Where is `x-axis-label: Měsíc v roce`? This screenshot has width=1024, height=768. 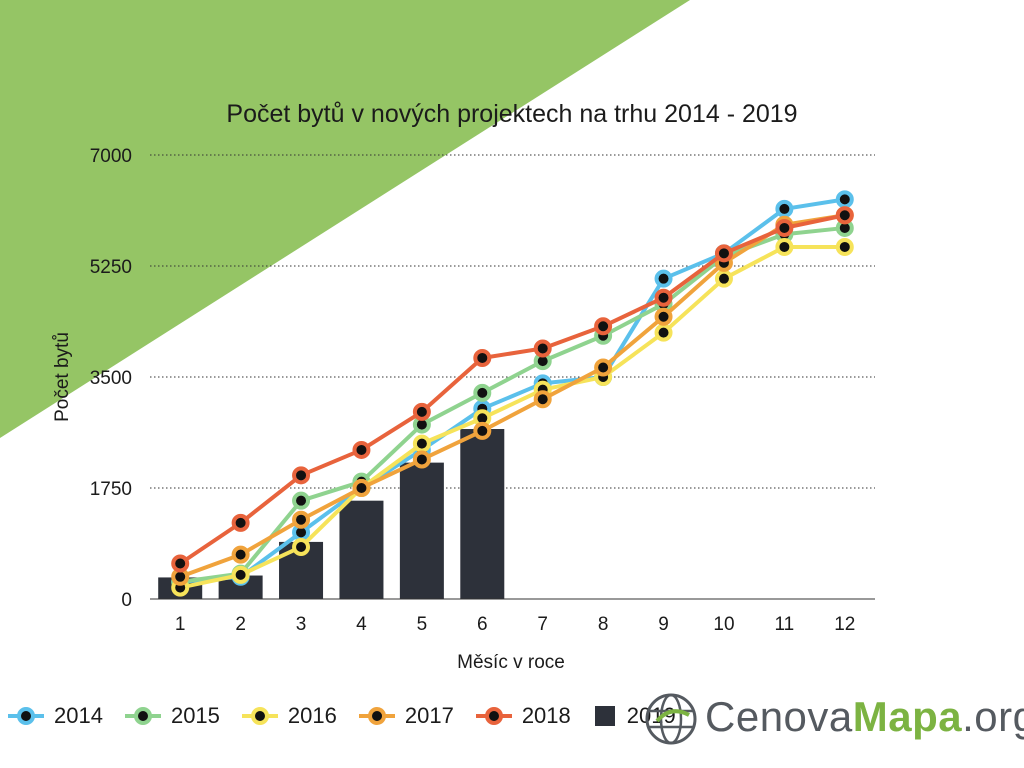 x-axis-label: Měsíc v roce is located at coordinates (511, 662).